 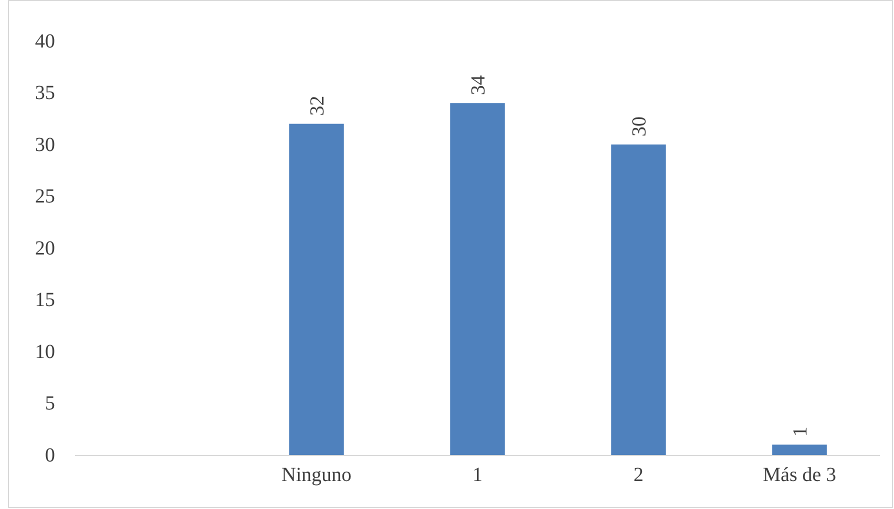 I want to click on y-tick-label: 35, so click(x=45, y=93).